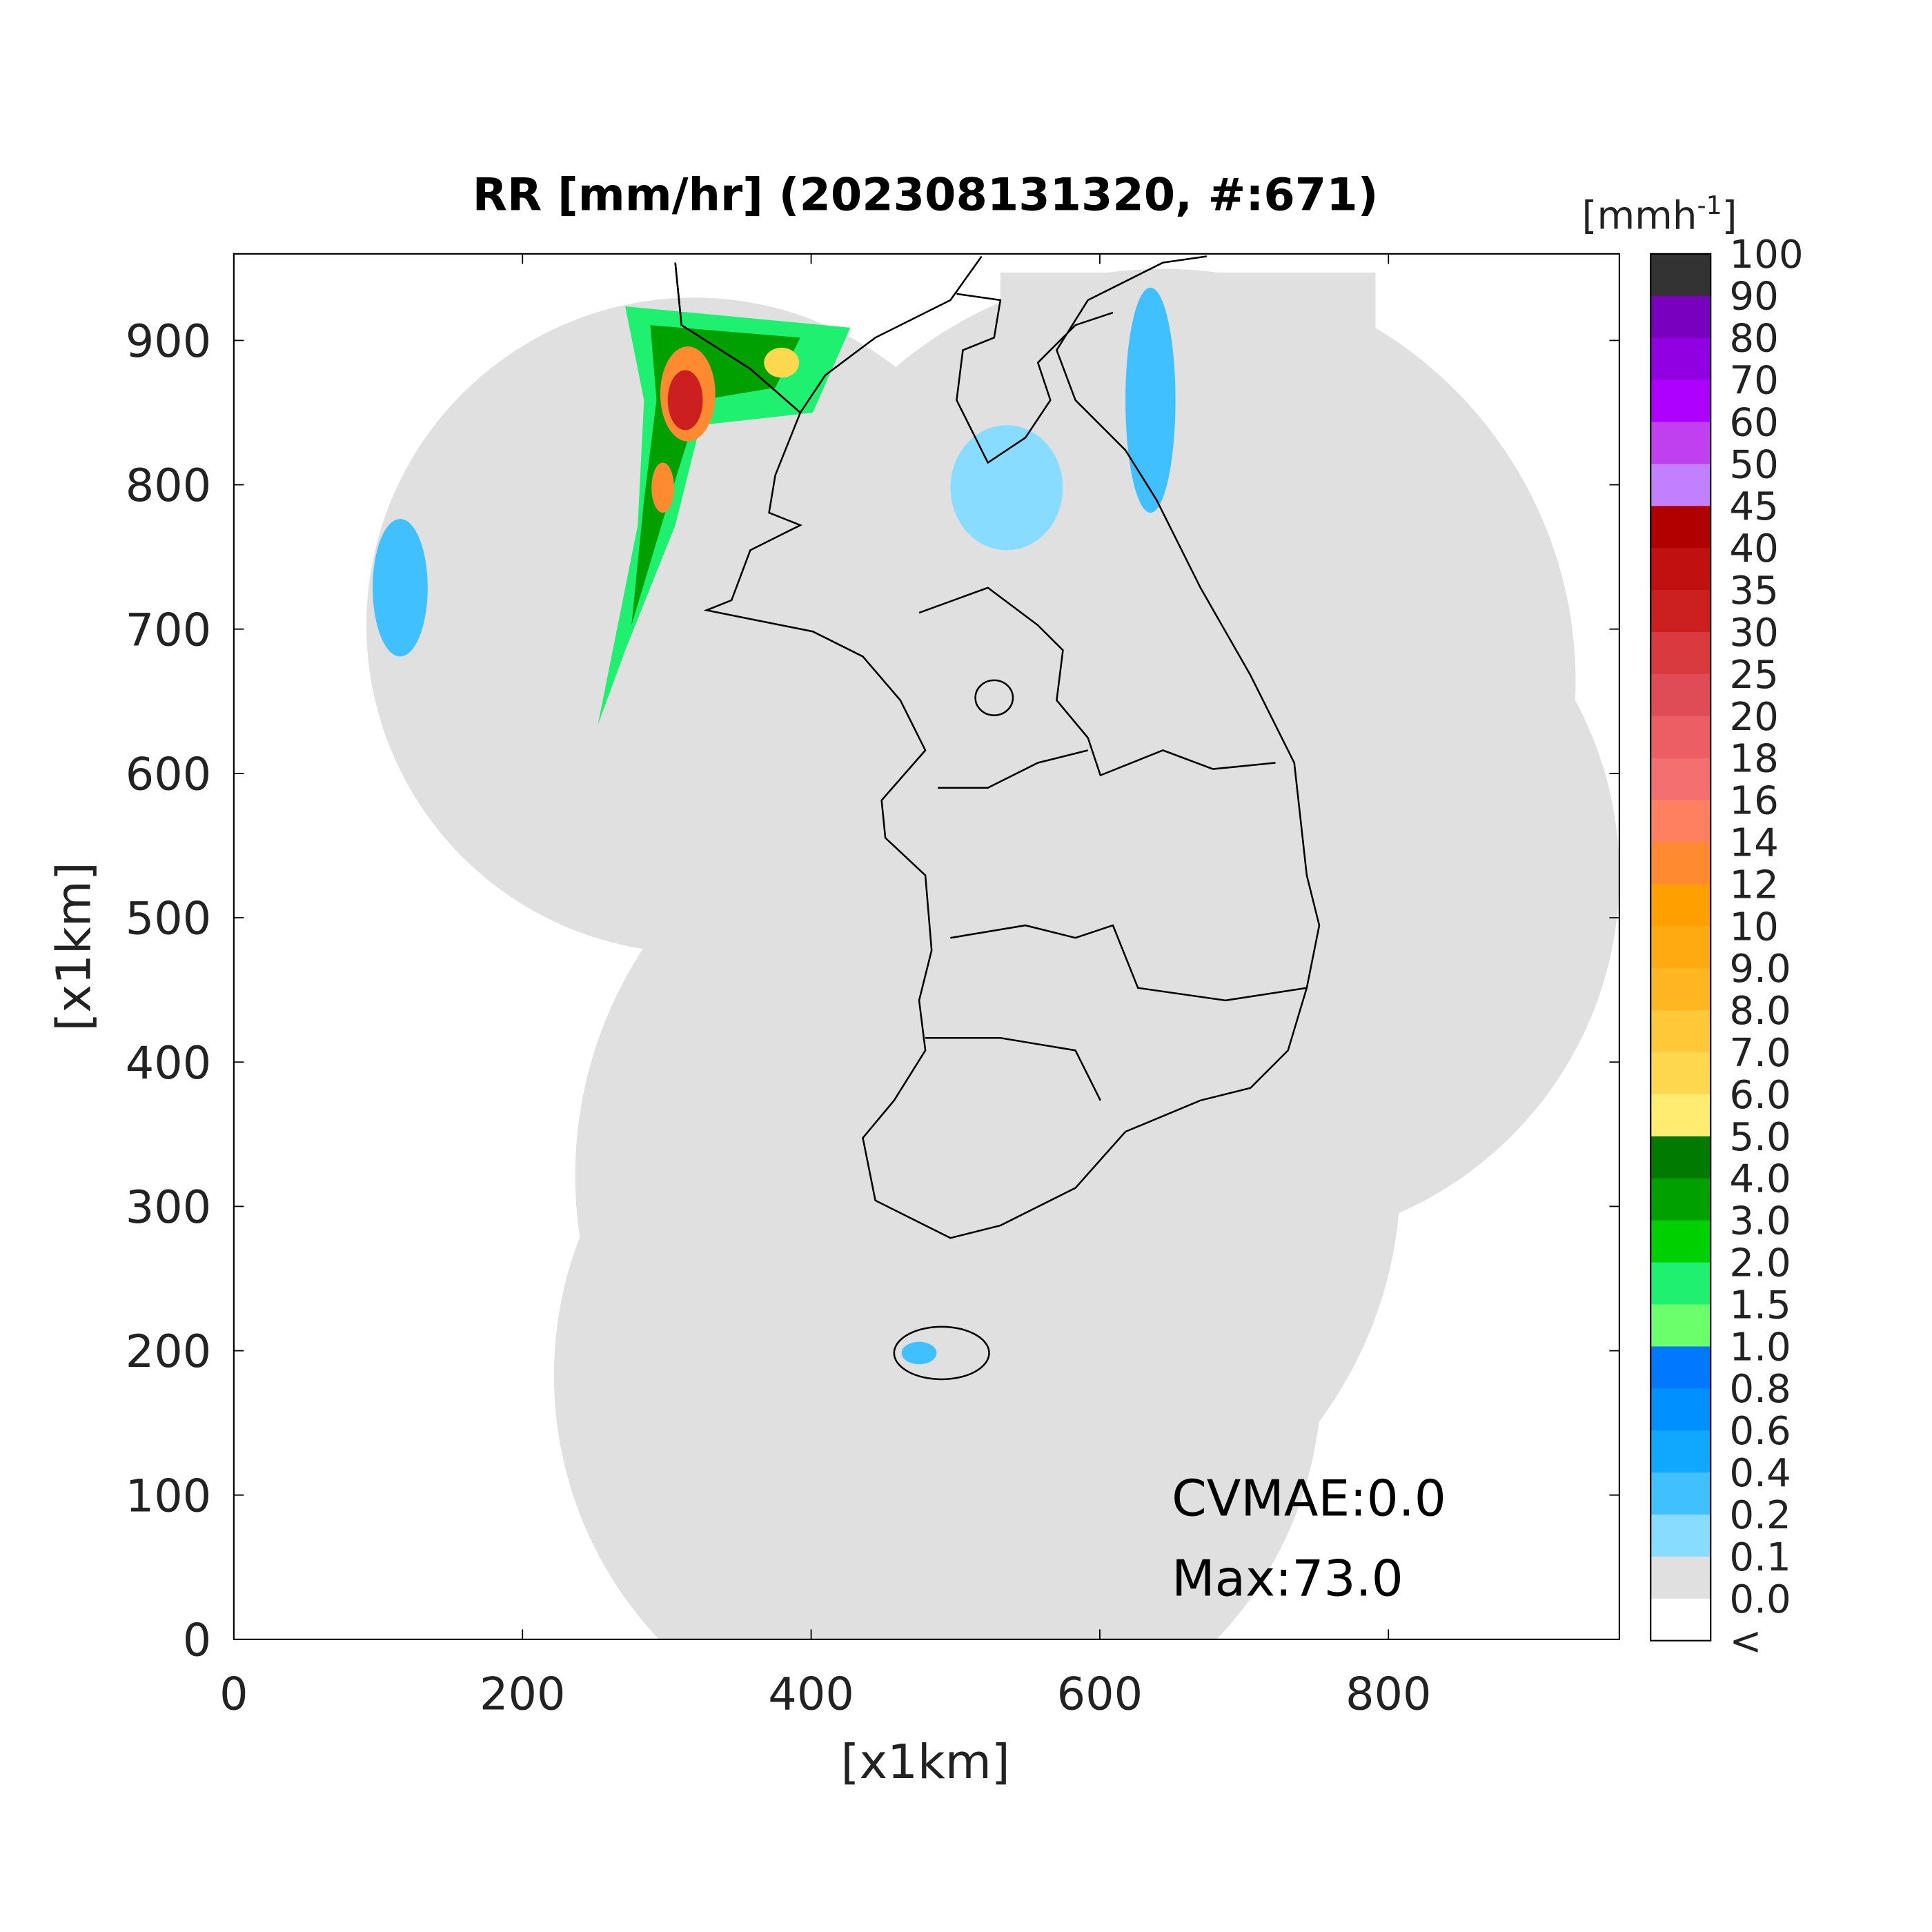 This screenshot has width=1932, height=1932. What do you see at coordinates (1753, 506) in the screenshot?
I see `colorbar-label: 45` at bounding box center [1753, 506].